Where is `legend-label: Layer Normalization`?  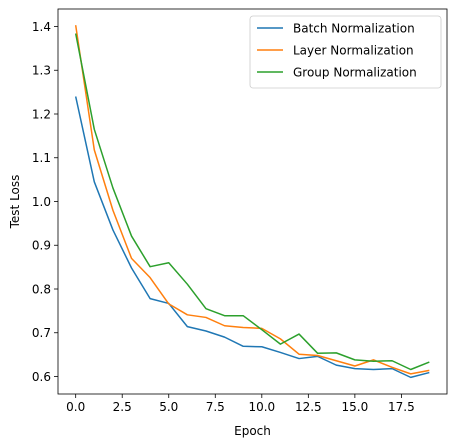
legend-label: Layer Normalization is located at coordinates (353, 50).